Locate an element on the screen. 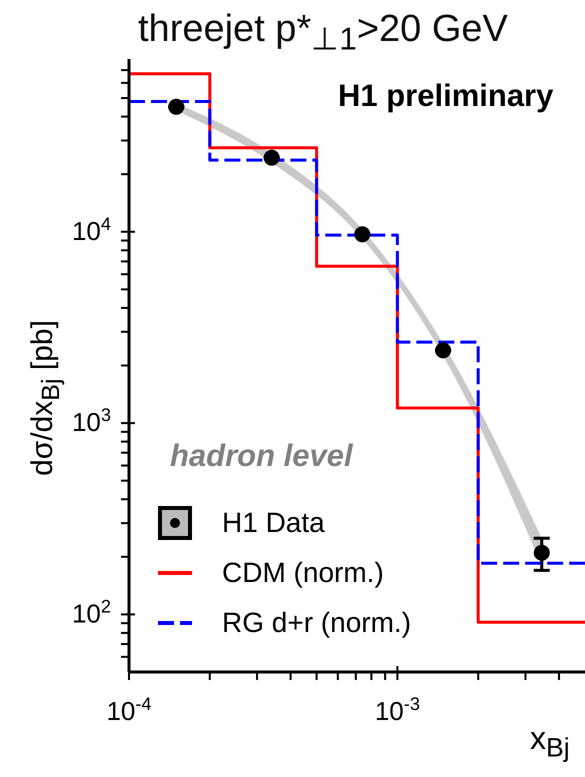  y-tick-label: 10$^{3}$ is located at coordinates (91, 421).